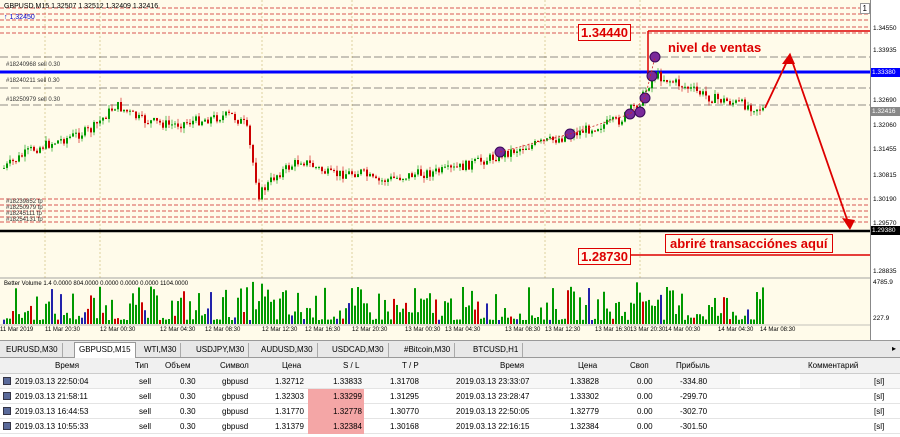 Image resolution: width=900 pixels, height=437 pixels. What do you see at coordinates (33, 81) in the screenshot?
I see `order-label: #18240211 sell 0.30` at bounding box center [33, 81].